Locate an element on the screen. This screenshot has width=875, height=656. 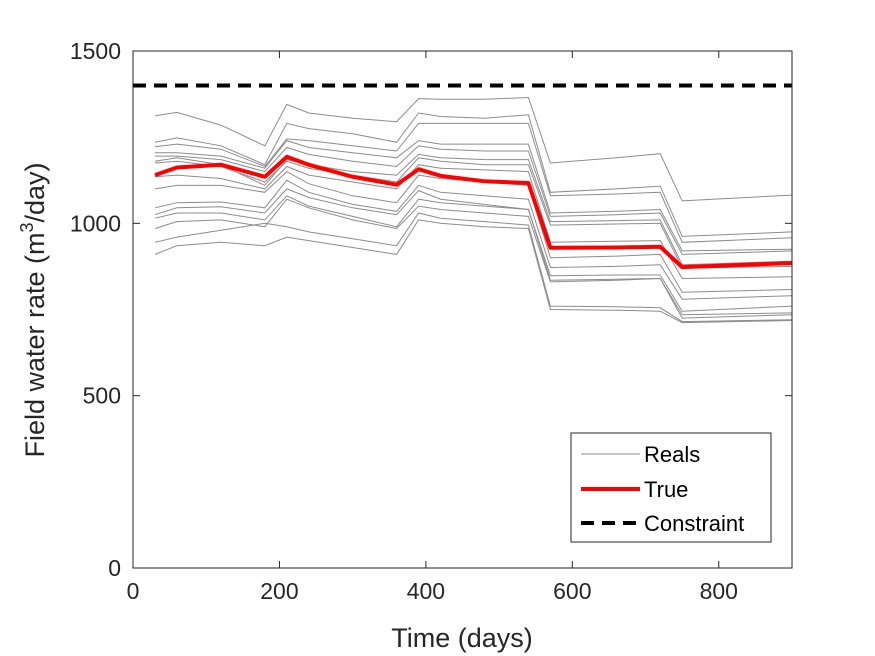
x-tick-label: 600 is located at coordinates (572, 591).